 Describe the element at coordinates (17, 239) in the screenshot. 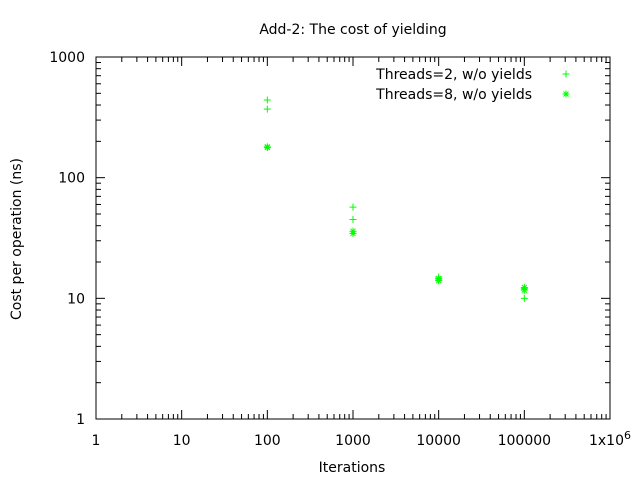

I see `y-axis-label: Cost per operation (ns)` at that location.